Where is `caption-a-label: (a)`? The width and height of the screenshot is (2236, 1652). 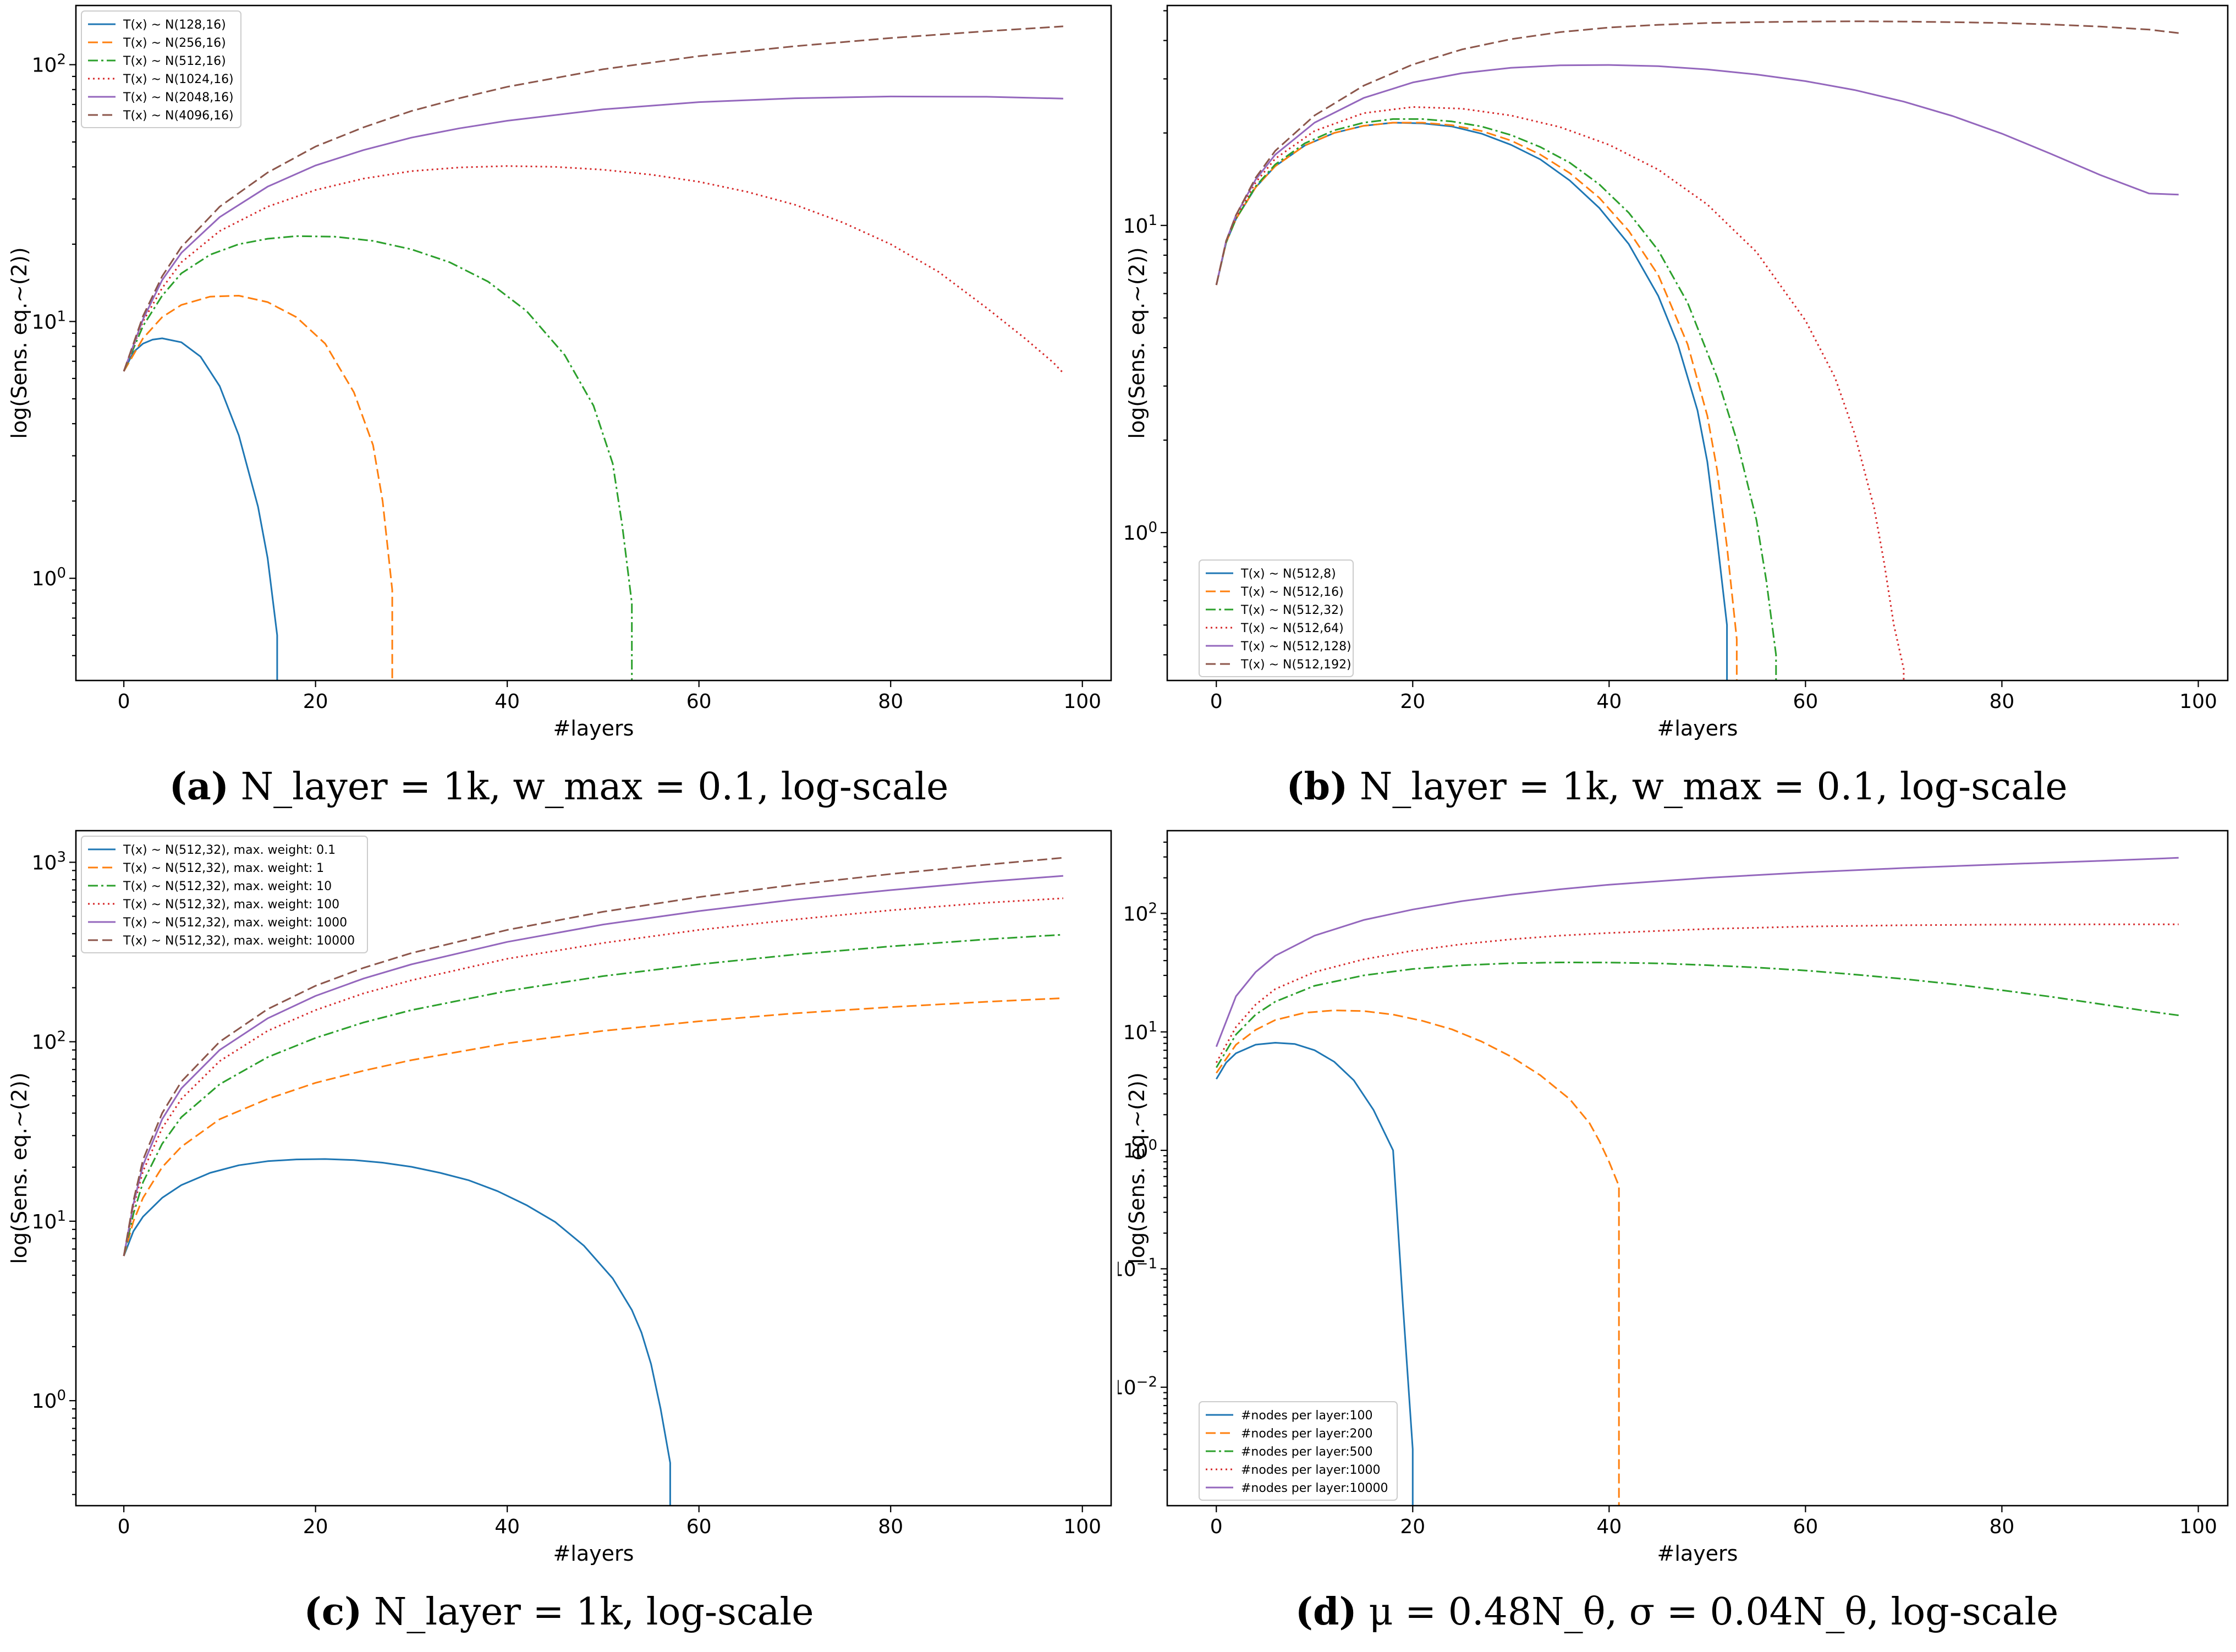 caption-a-label: (a) is located at coordinates (199, 787).